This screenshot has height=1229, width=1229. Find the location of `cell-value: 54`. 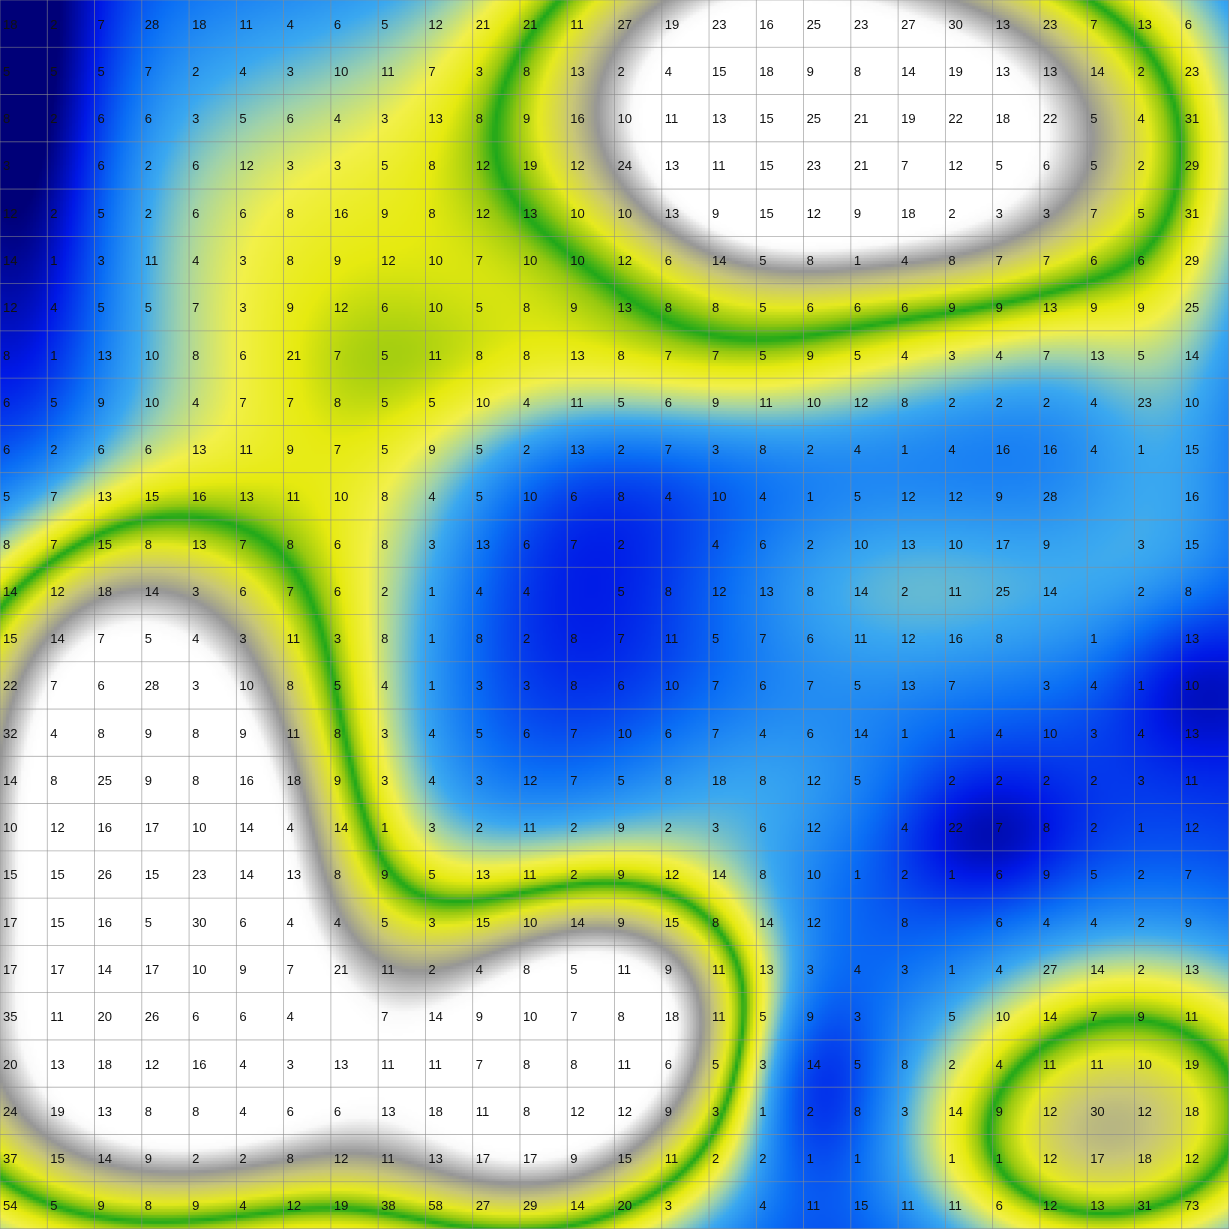

cell-value: 54 is located at coordinates (10, 1206).